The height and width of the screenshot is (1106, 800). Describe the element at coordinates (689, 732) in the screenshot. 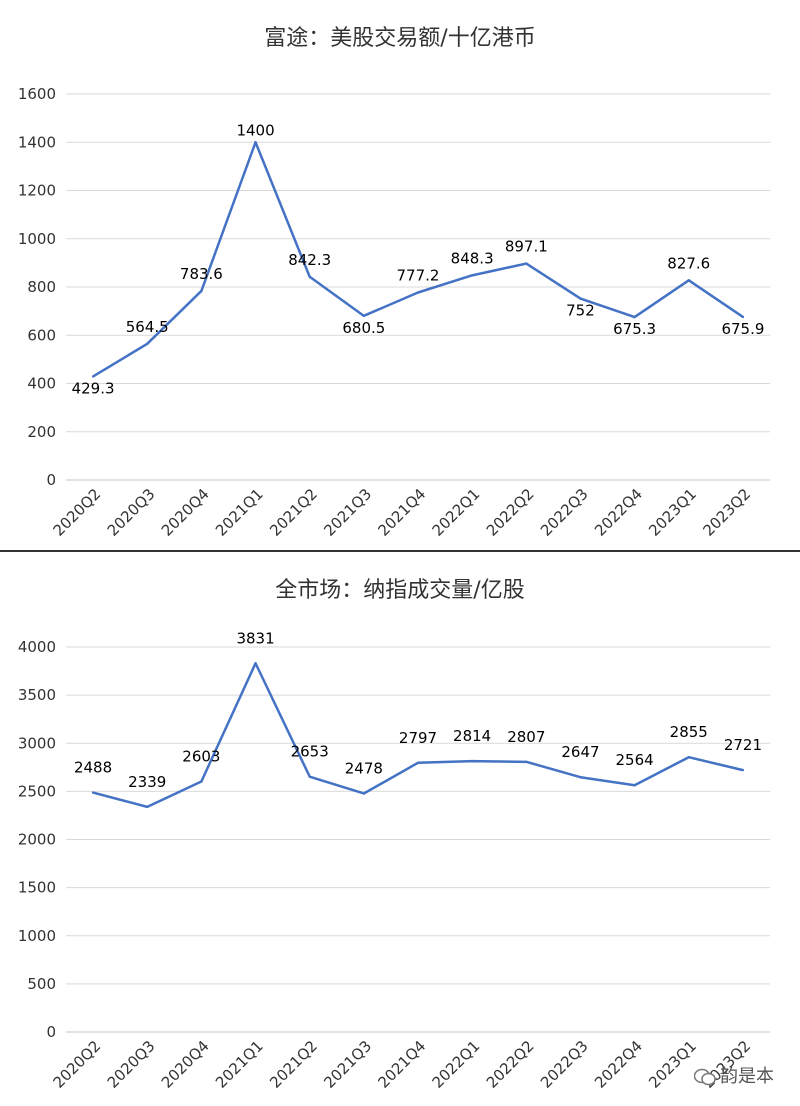

I see `data-label: 2855` at that location.